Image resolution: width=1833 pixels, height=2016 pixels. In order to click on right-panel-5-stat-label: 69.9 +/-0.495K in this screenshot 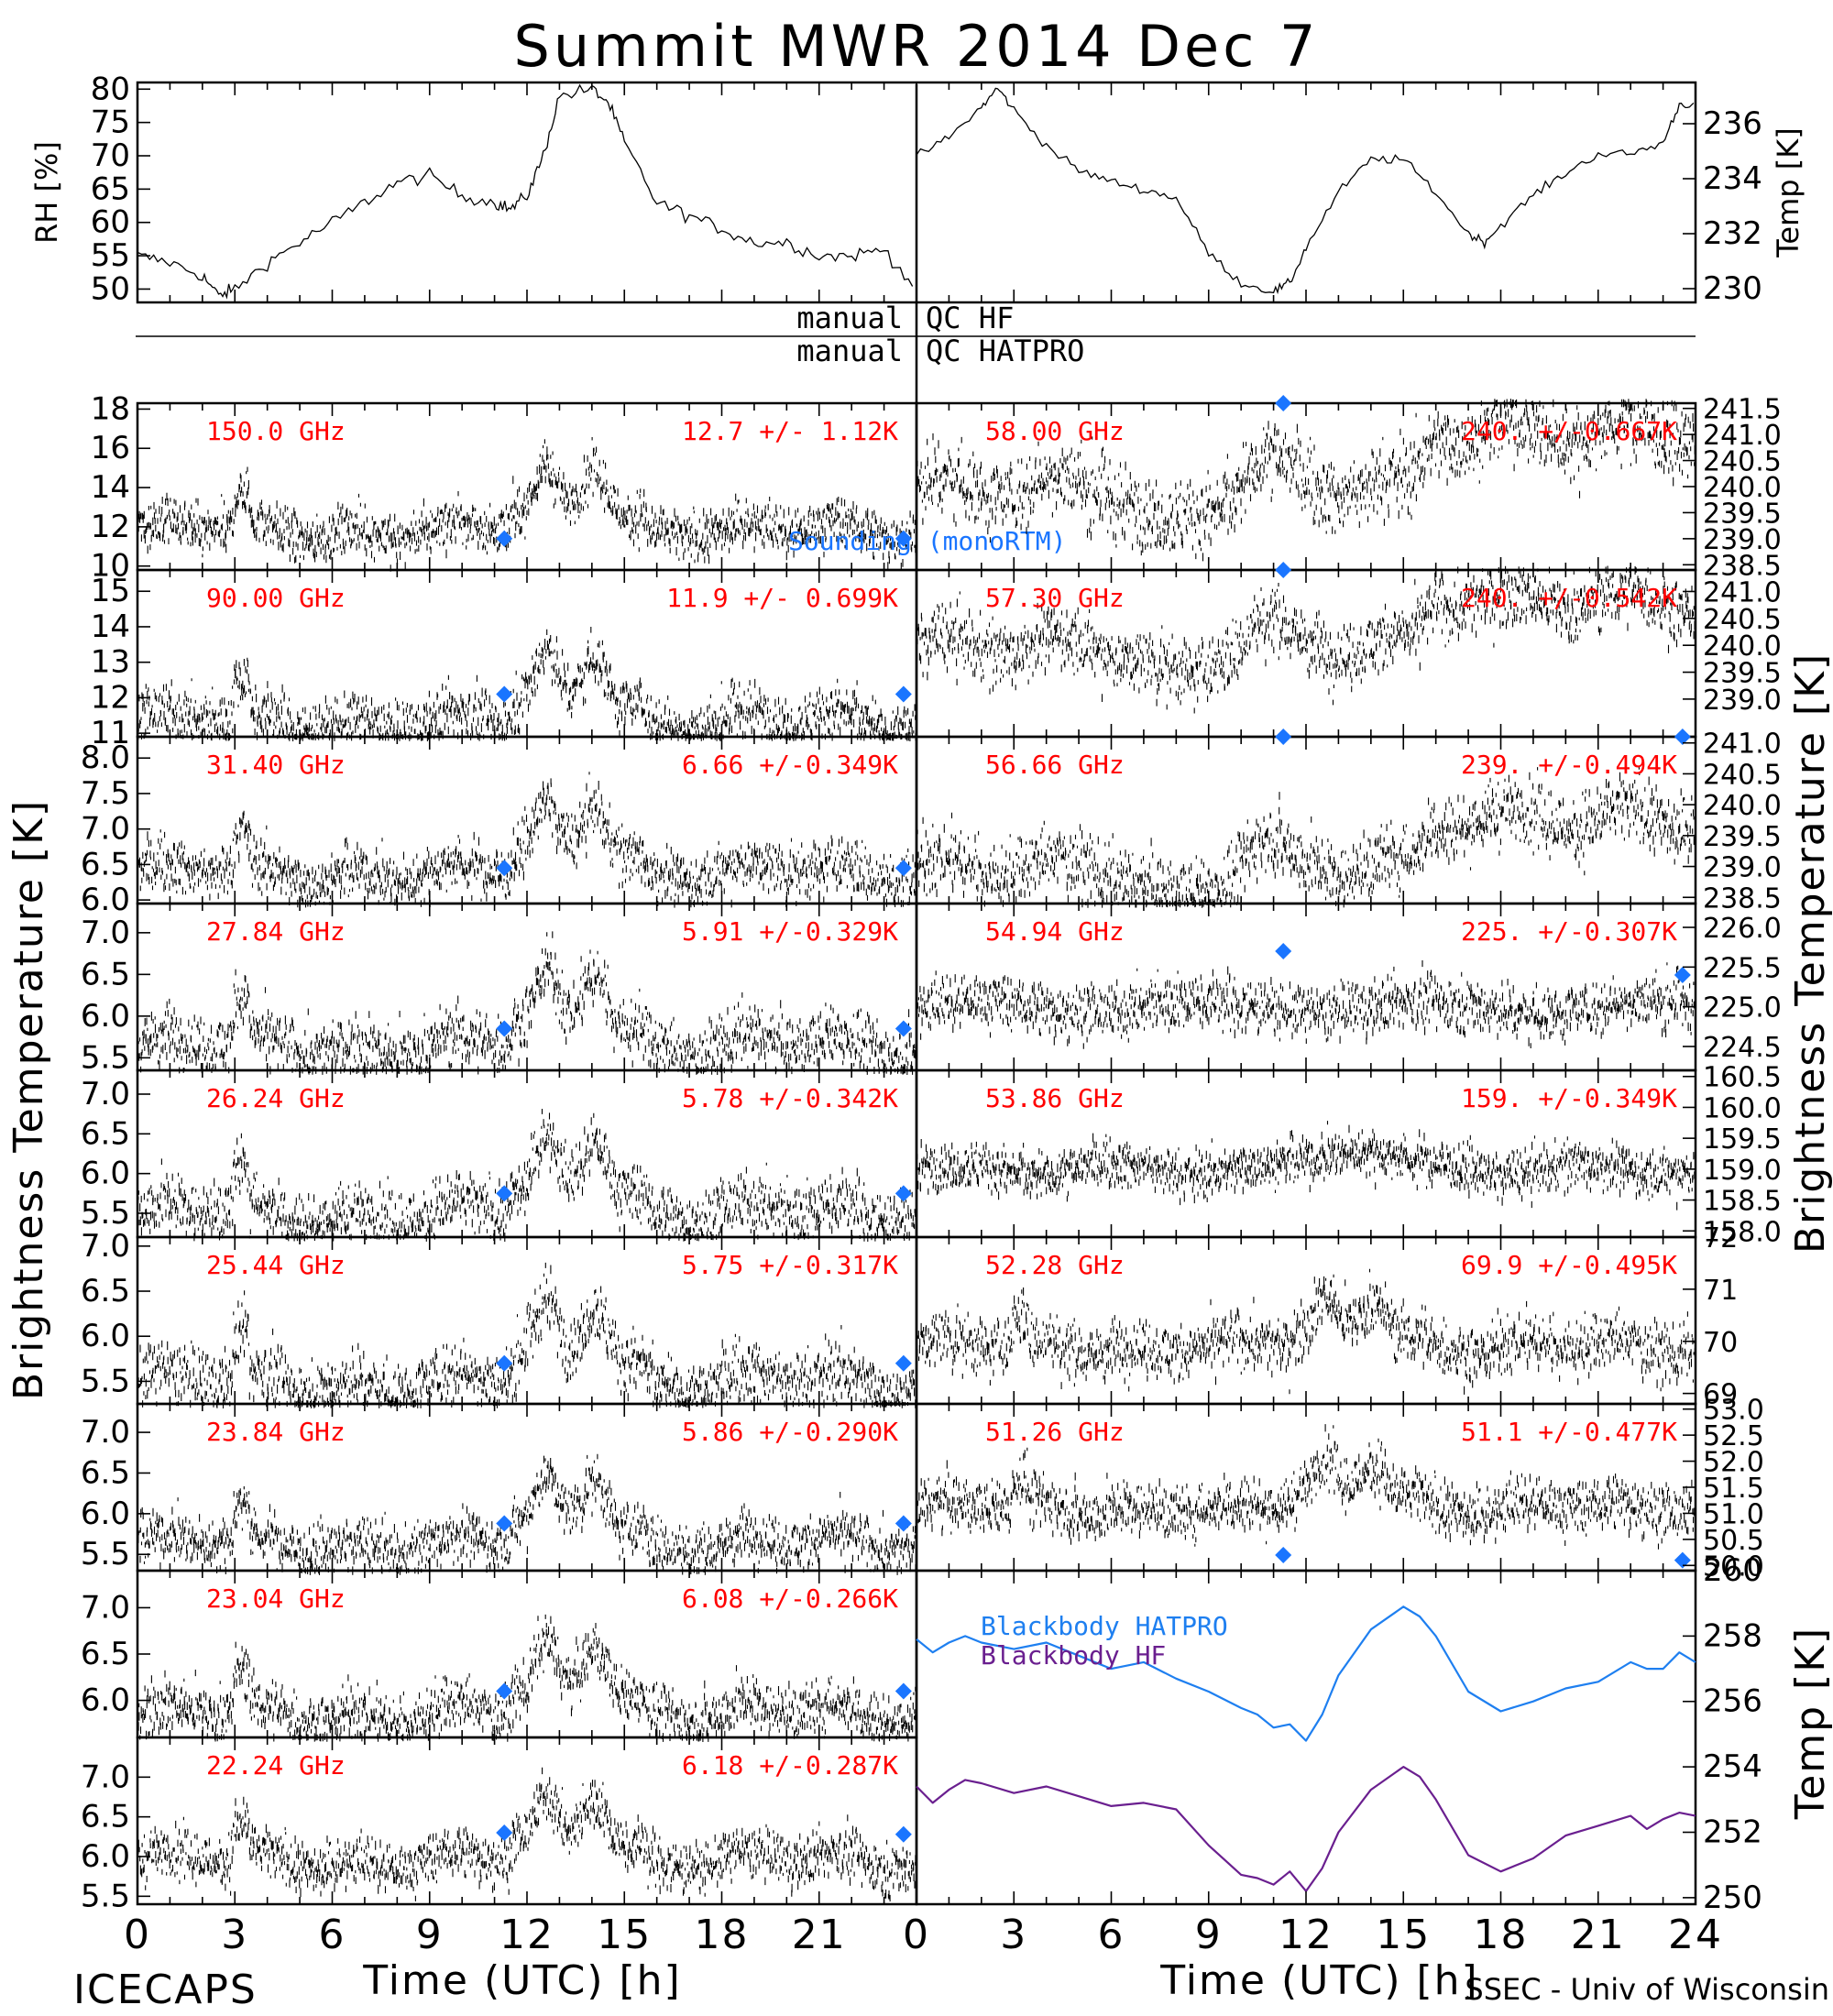, I will do `click(1569, 1265)`.